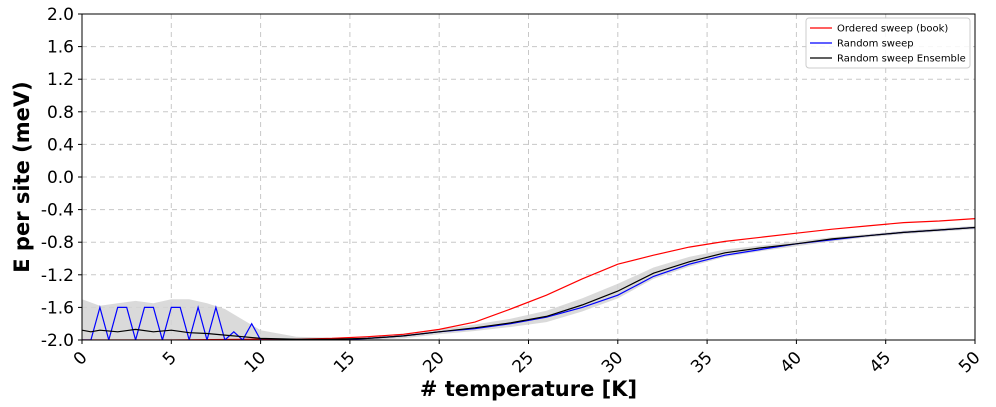 The height and width of the screenshot is (407, 996). I want to click on x-tick-label: 25, so click(523, 362).